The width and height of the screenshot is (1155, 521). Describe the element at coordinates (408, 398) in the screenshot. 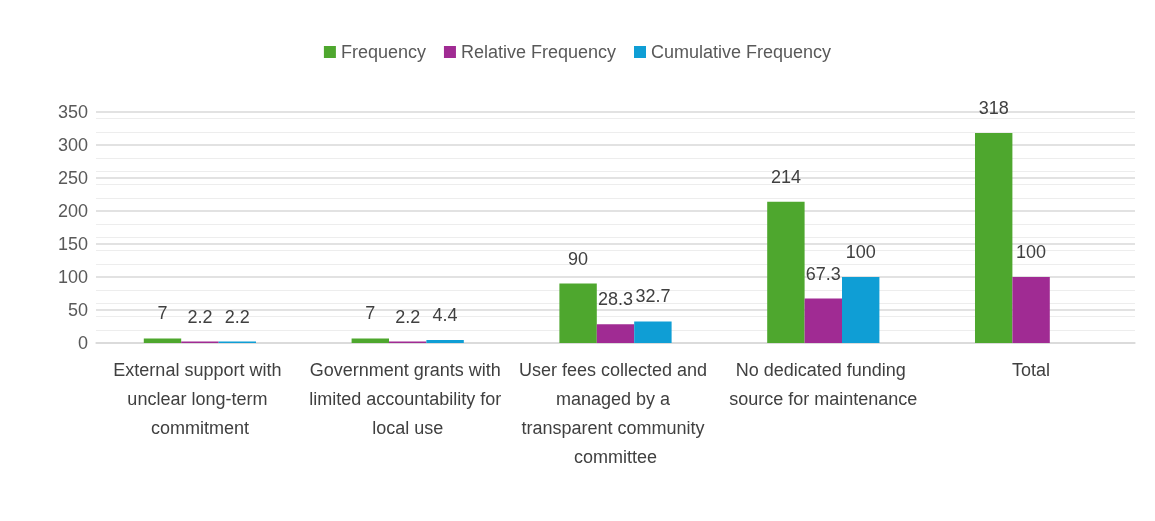

I see `x-tick-label: Government grants with limited accountability for local use` at that location.